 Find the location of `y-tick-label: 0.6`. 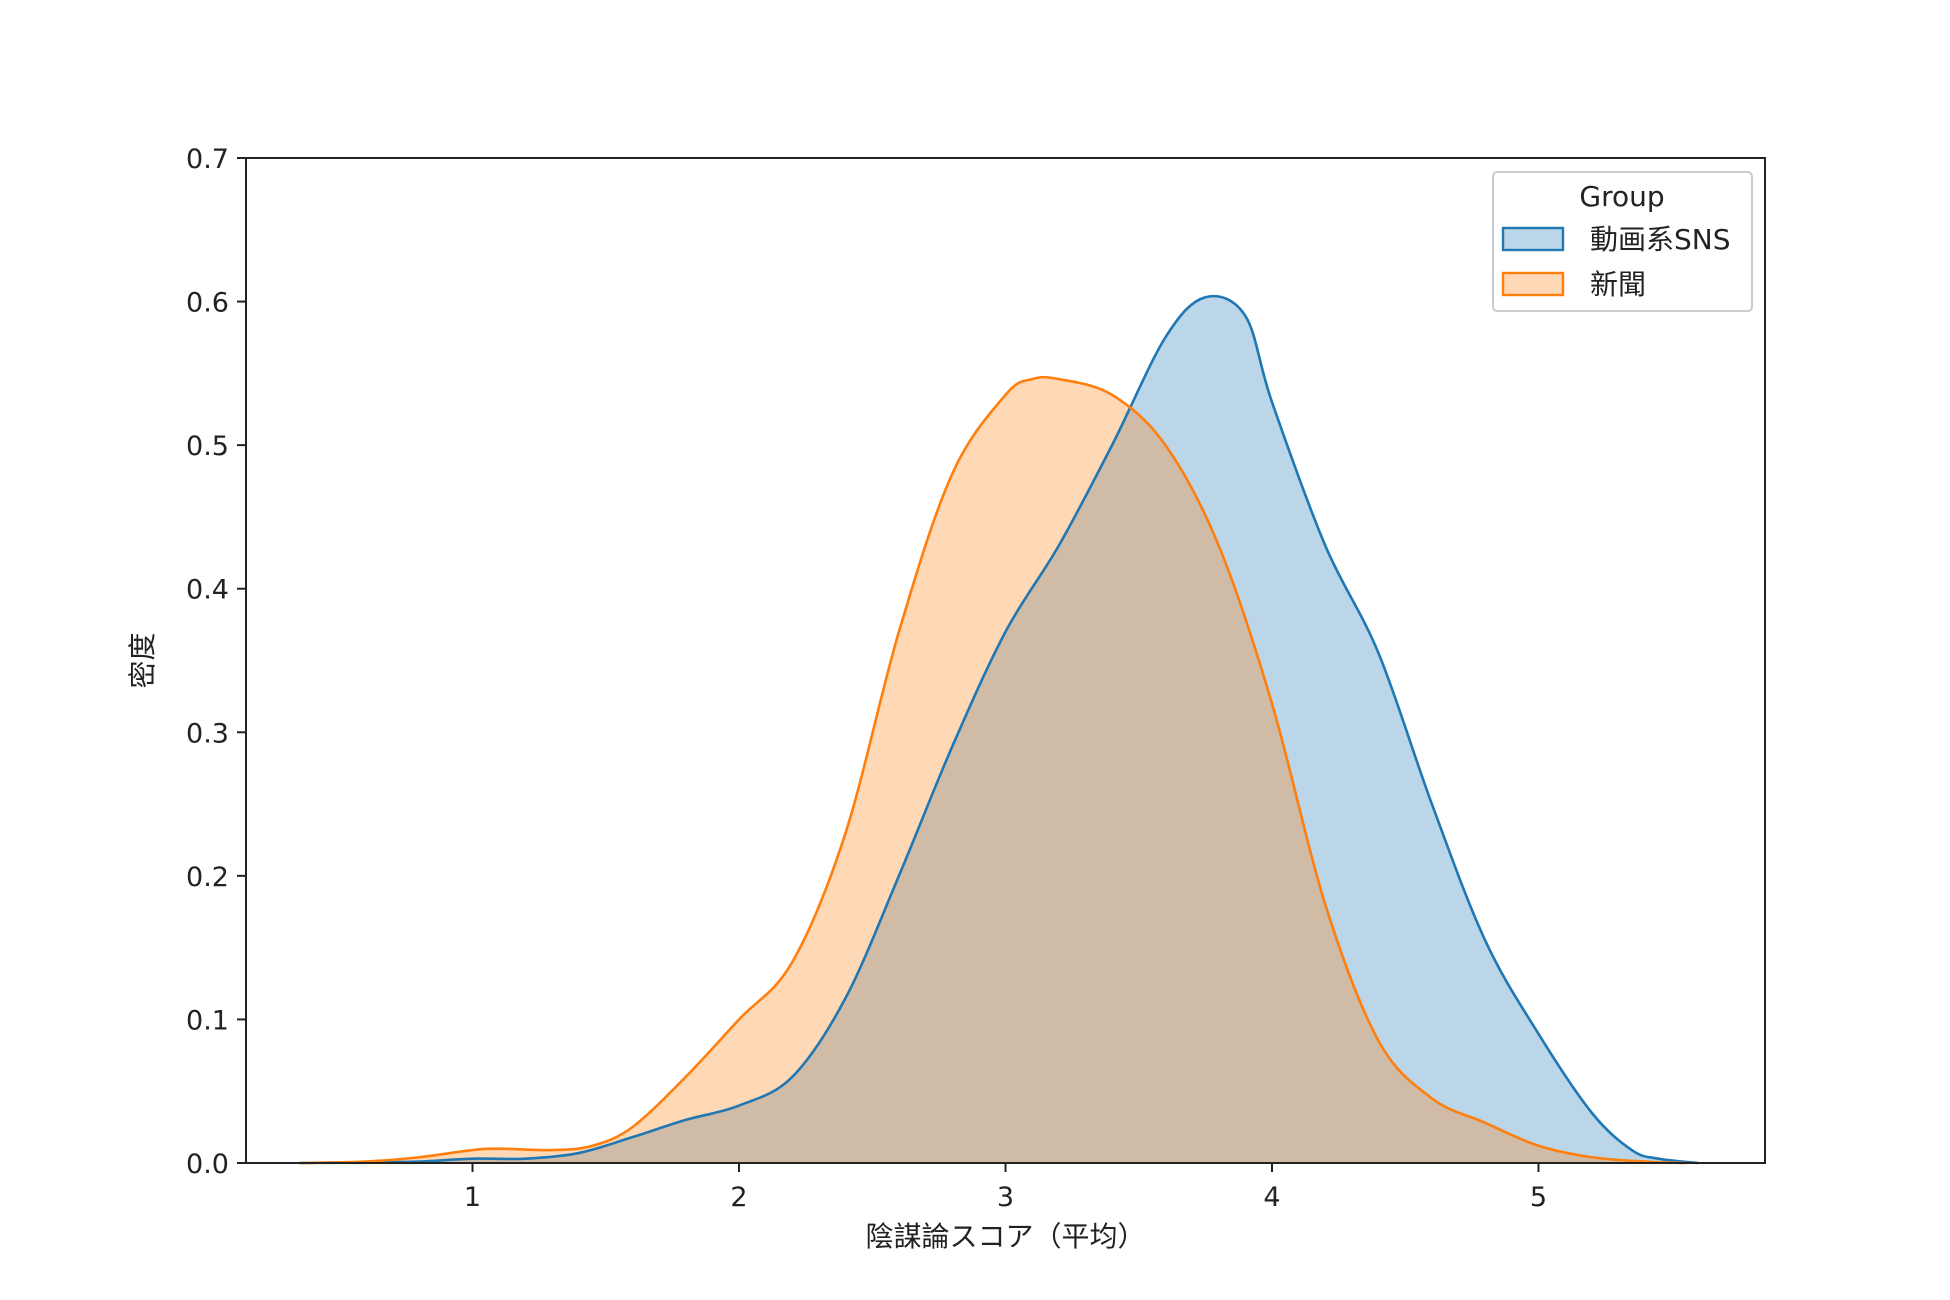

y-tick-label: 0.6 is located at coordinates (207, 303).